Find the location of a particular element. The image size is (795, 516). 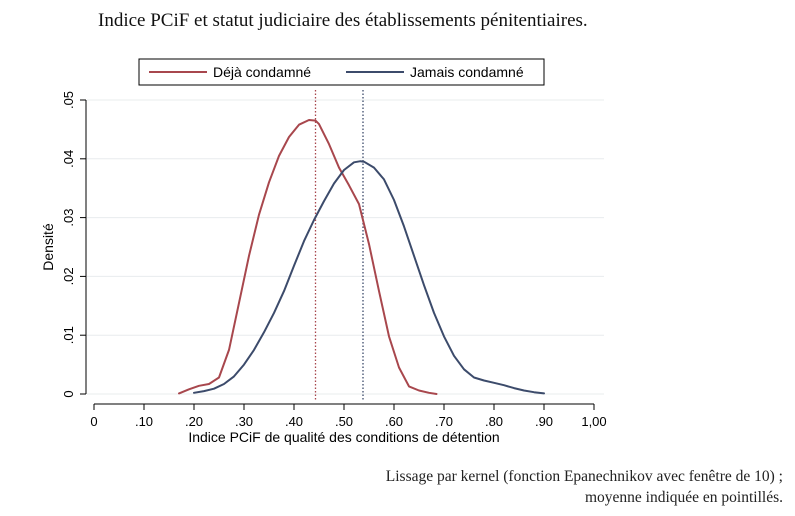

legend-box is located at coordinates (341, 72).